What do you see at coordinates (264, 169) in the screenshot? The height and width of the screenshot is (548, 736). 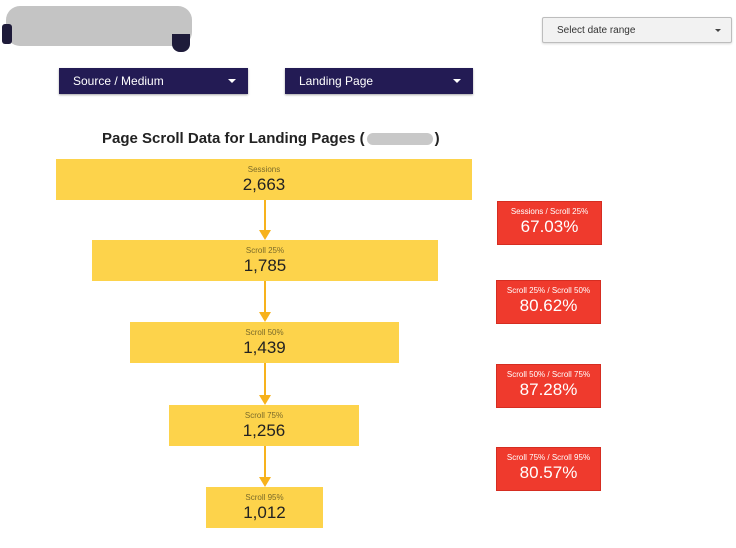 I see `funnel-step-label: Sessions` at bounding box center [264, 169].